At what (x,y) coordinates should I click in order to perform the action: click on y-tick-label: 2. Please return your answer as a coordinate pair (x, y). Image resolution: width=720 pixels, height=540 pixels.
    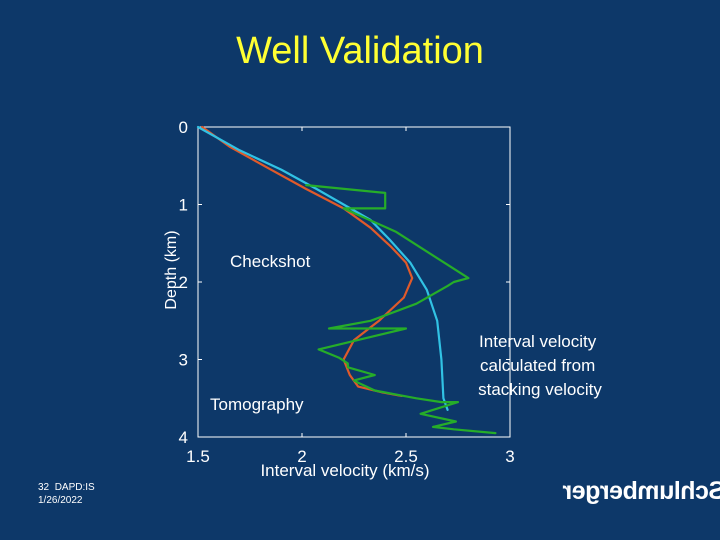
    Looking at the image, I should click on (183, 282).